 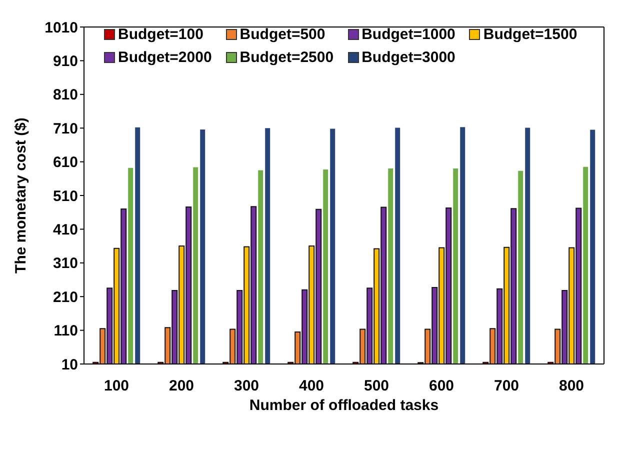 What do you see at coordinates (530, 34) in the screenshot?
I see `legend-label: Budget=1500` at bounding box center [530, 34].